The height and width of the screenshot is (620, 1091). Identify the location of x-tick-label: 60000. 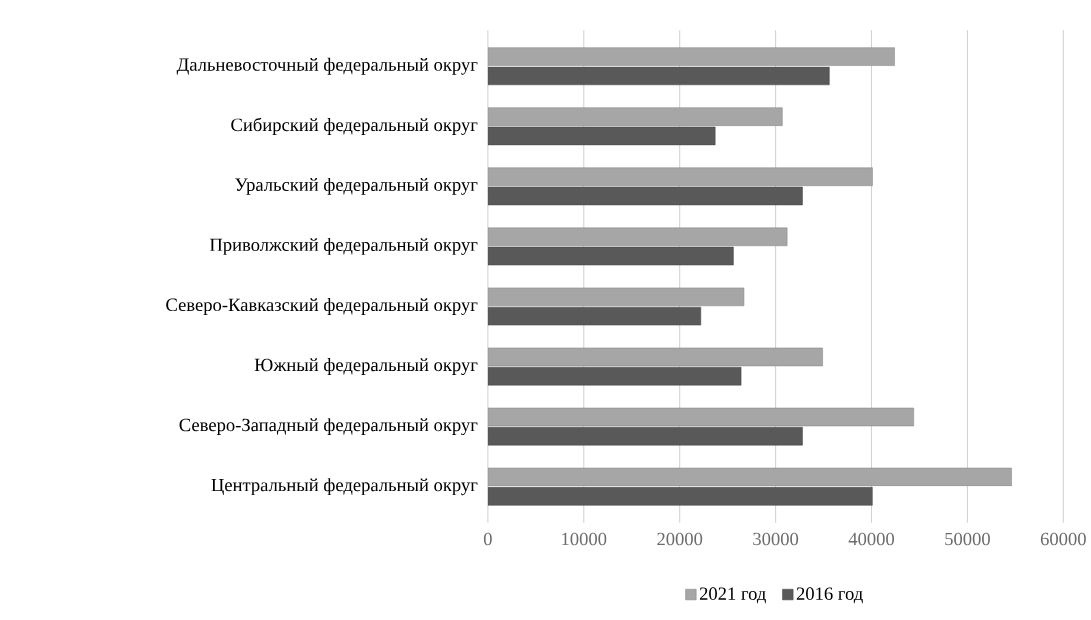
(1063, 539).